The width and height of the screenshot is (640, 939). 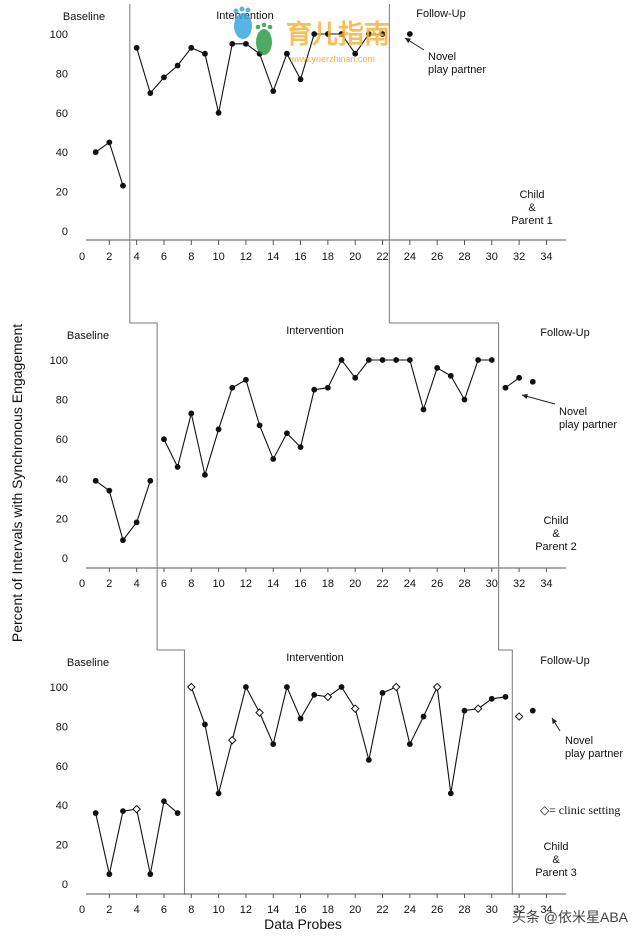 I want to click on x-tick-label: 16, so click(x=300, y=910).